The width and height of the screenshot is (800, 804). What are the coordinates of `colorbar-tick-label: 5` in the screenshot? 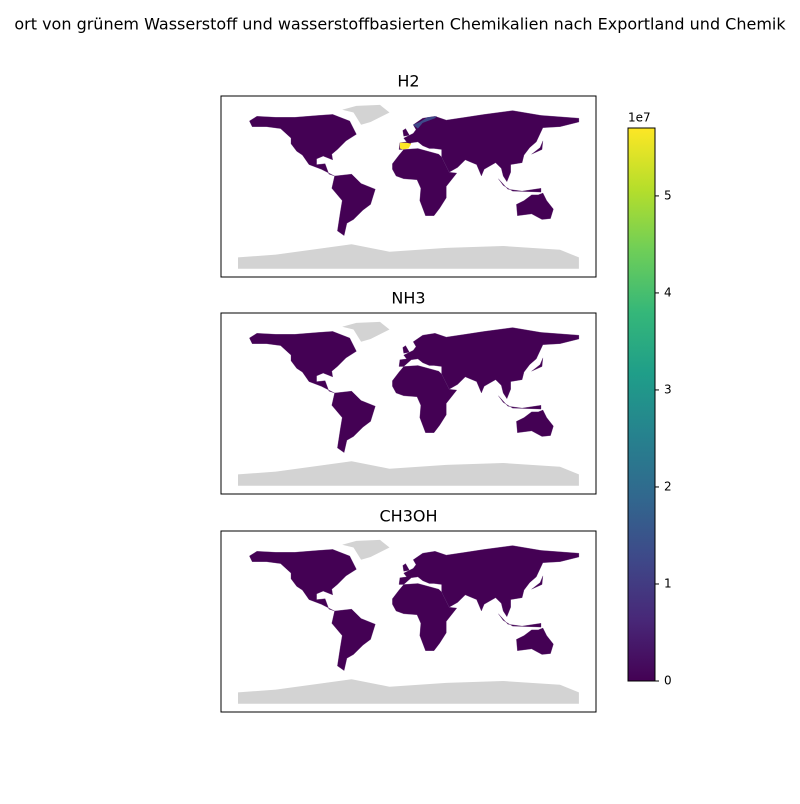 It's located at (668, 195).